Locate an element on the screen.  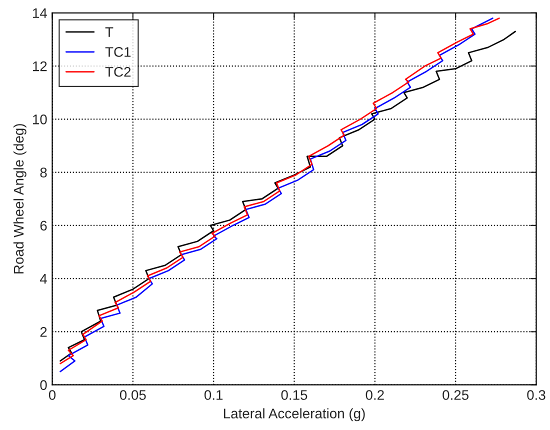
y-tick-label: 12 is located at coordinates (40, 66).